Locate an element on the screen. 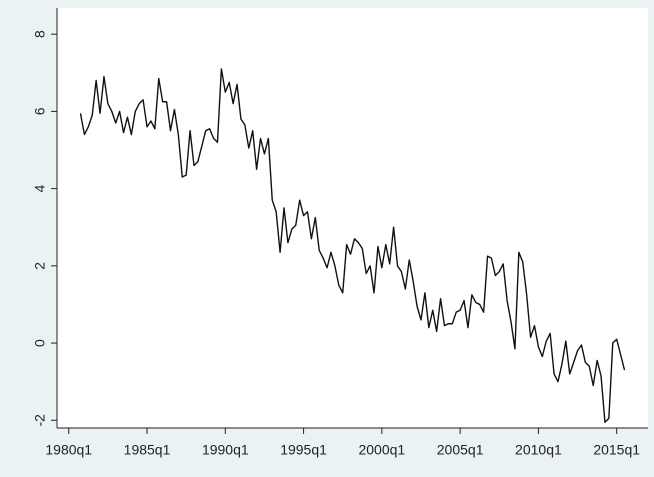  x-tick-label: 1990q1 is located at coordinates (225, 450).